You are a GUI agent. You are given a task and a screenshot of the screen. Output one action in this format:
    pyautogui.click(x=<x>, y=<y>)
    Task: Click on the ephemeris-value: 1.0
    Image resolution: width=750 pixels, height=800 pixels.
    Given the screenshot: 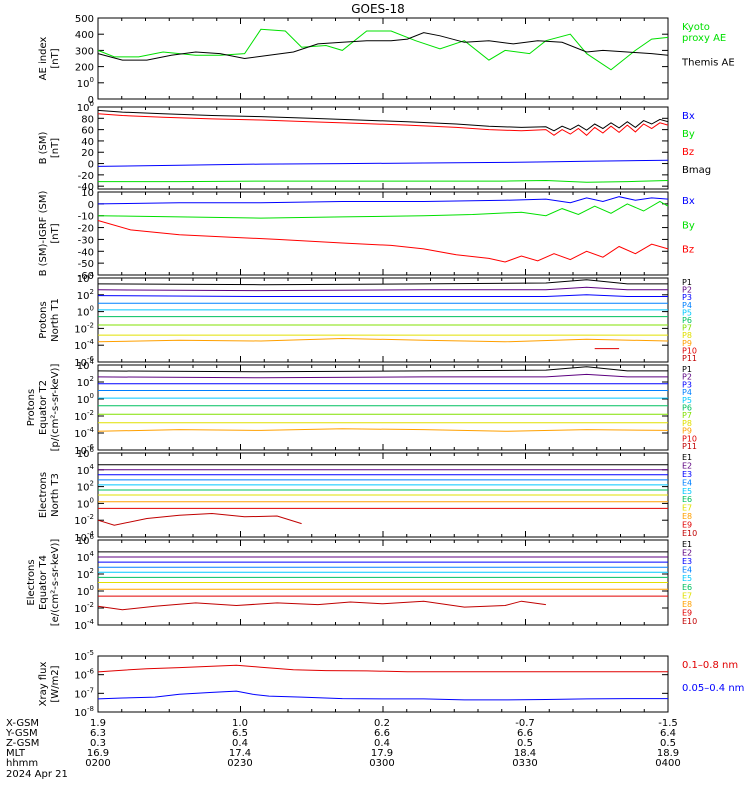 What is the action you would take?
    pyautogui.click(x=240, y=723)
    